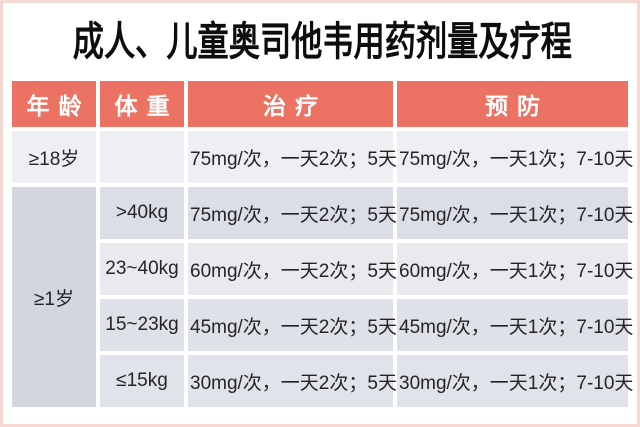 This screenshot has width=640, height=427. I want to click on page-title: 成人、儿童奥司他韦用药剂量及疗程, so click(322, 42).